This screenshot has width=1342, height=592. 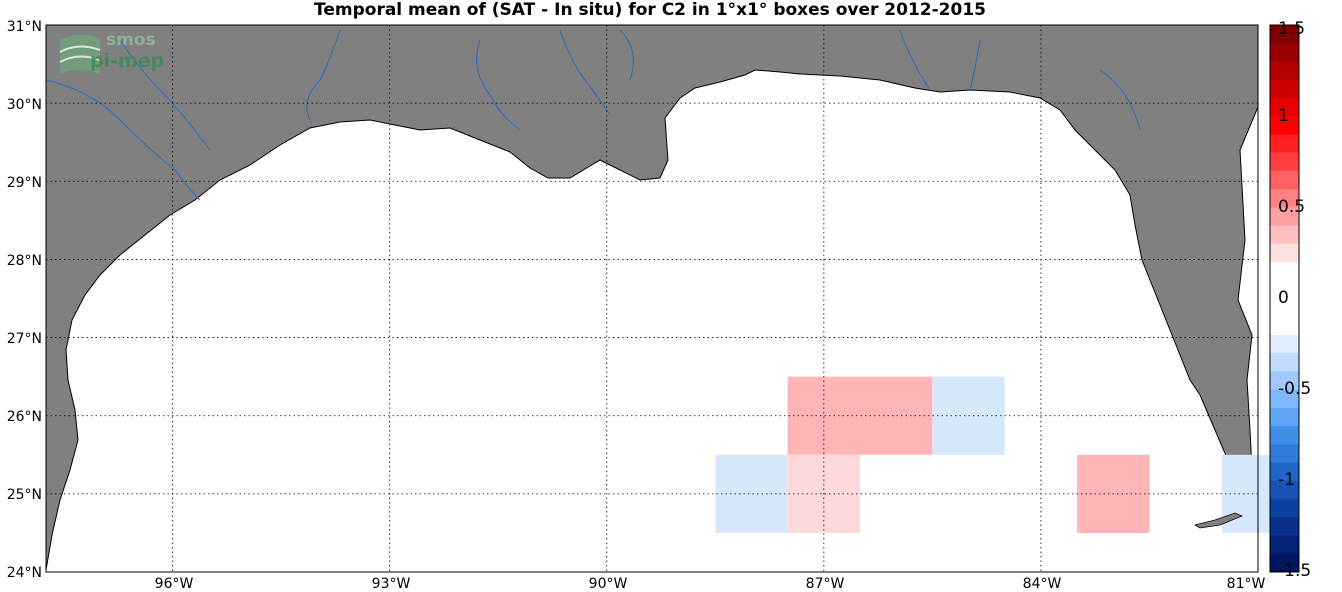 What do you see at coordinates (825, 584) in the screenshot?
I see `lon-tick-label: 87°W` at bounding box center [825, 584].